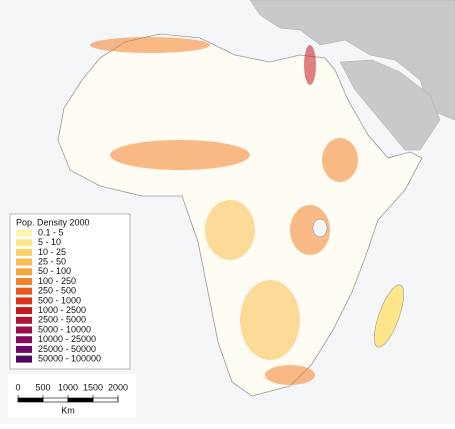 The width and height of the screenshot is (455, 429). I want to click on legend-label: 500 - 1000, so click(59, 300).